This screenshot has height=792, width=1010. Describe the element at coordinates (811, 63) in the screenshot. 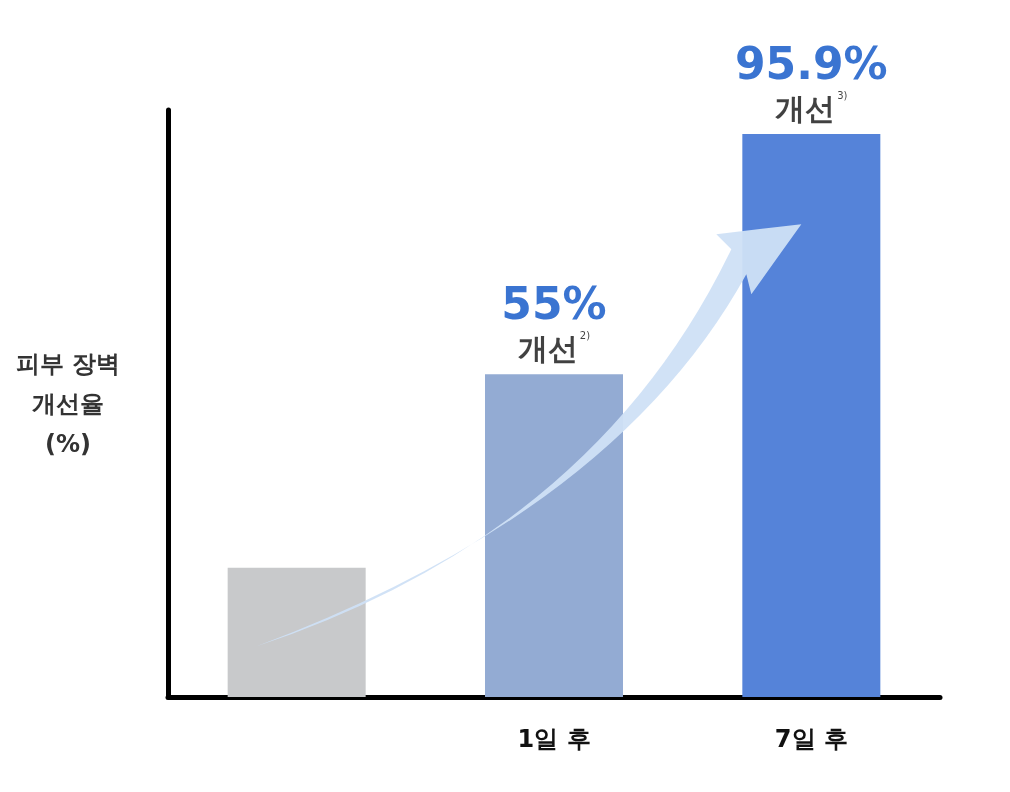

I see `data-label: 95.9%` at that location.